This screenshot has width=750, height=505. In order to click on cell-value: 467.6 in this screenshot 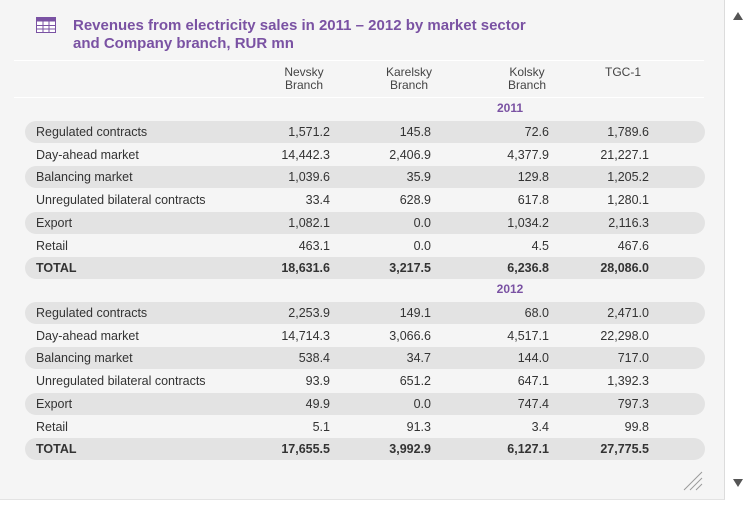, I will do `click(633, 246)`.